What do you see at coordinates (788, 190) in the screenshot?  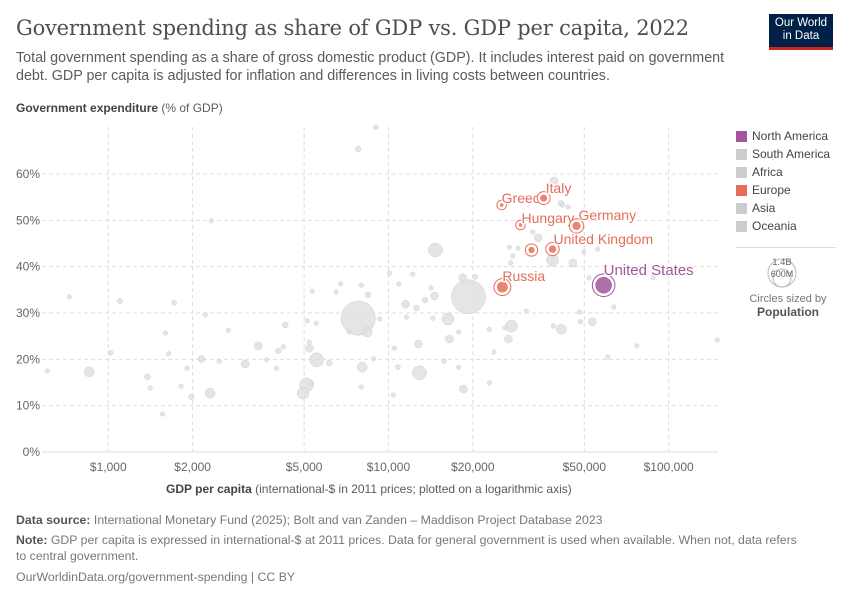 I see `legend-item: Europe` at bounding box center [788, 190].